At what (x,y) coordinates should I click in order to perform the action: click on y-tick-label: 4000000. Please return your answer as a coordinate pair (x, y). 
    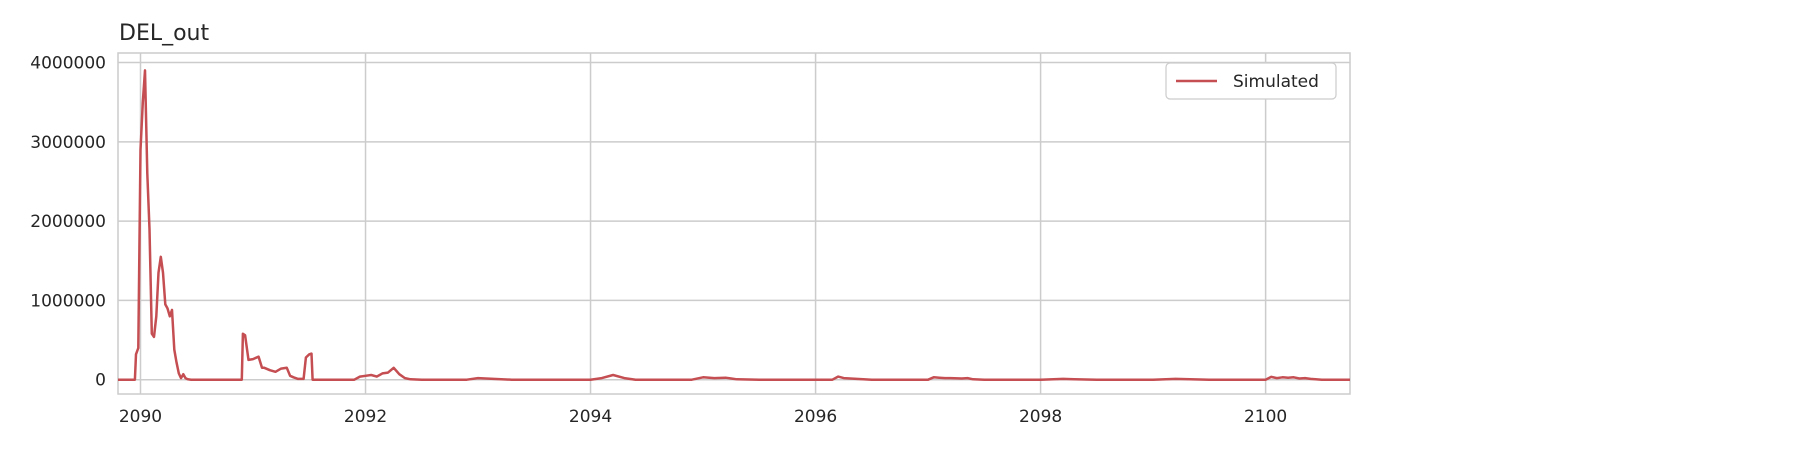
    Looking at the image, I should click on (68, 64).